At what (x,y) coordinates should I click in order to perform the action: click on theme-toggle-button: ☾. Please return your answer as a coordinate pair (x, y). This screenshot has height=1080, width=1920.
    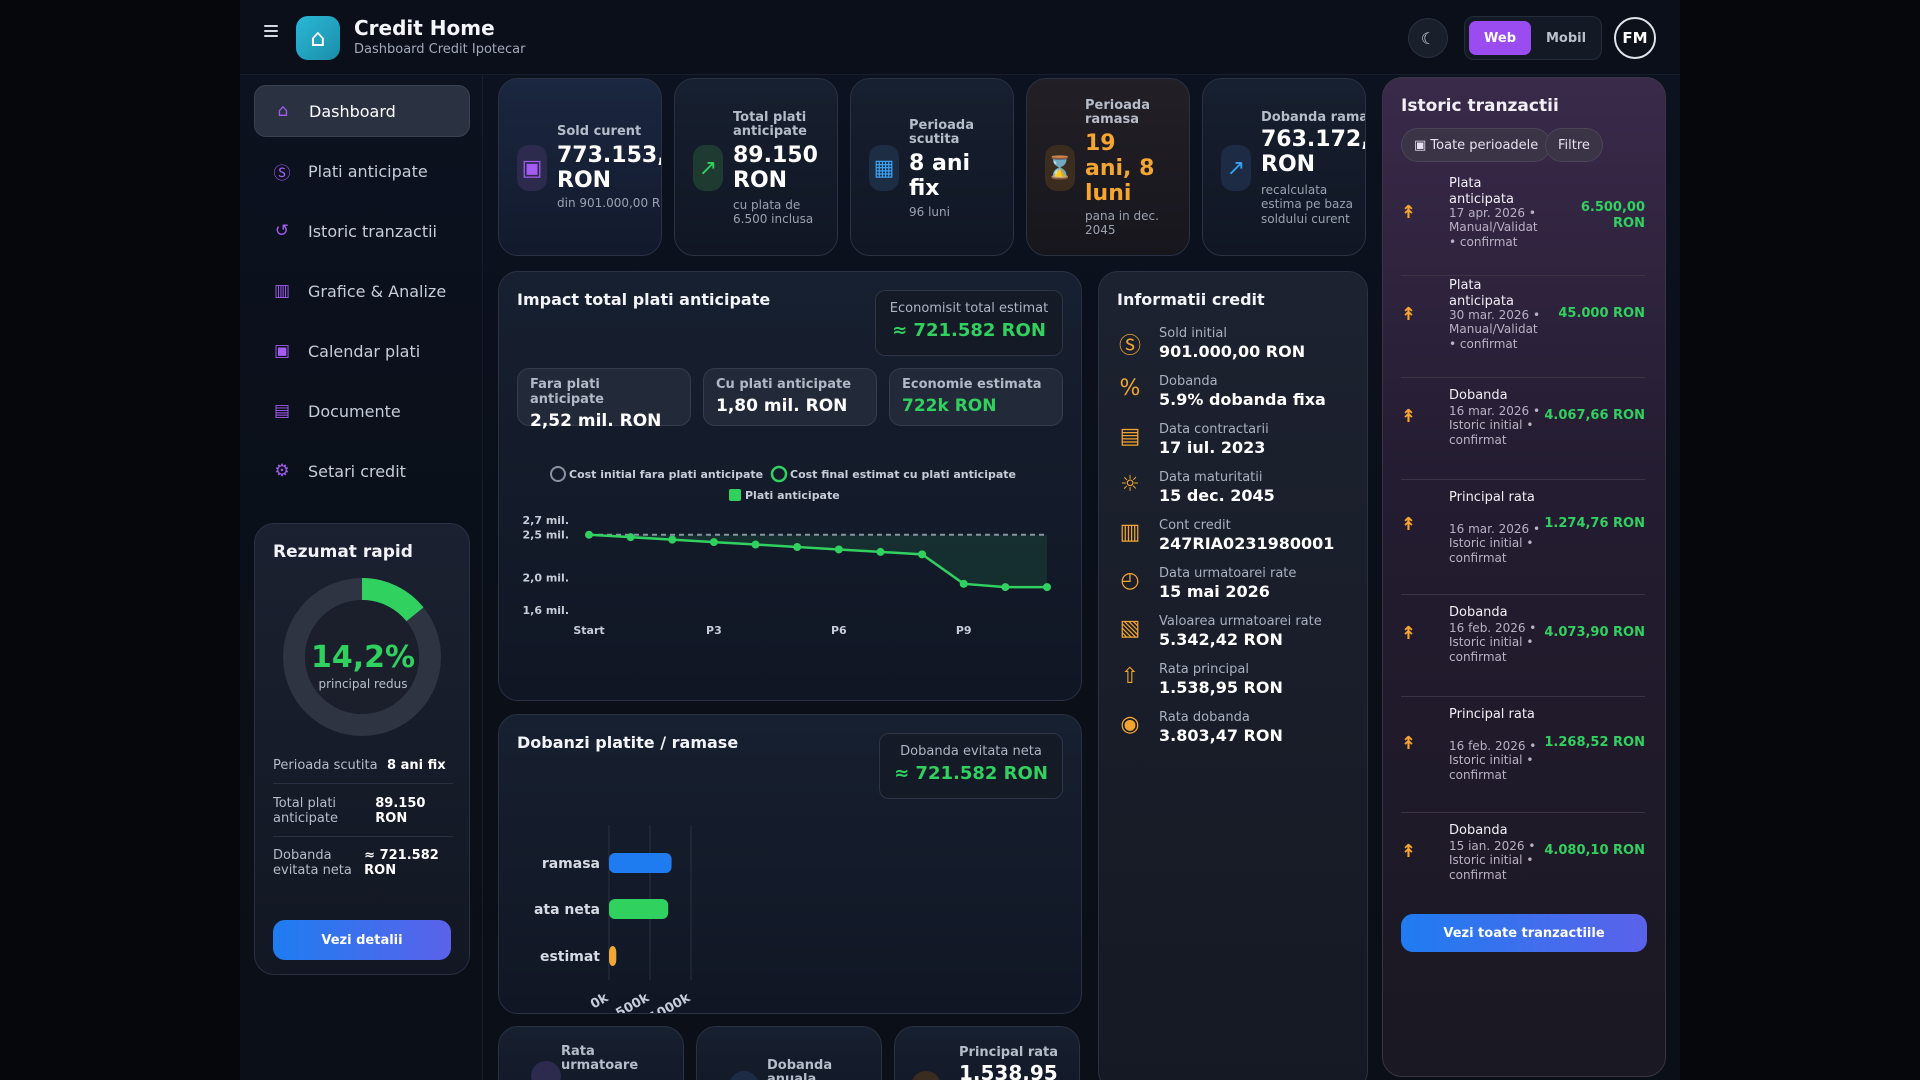
    Looking at the image, I should click on (1428, 38).